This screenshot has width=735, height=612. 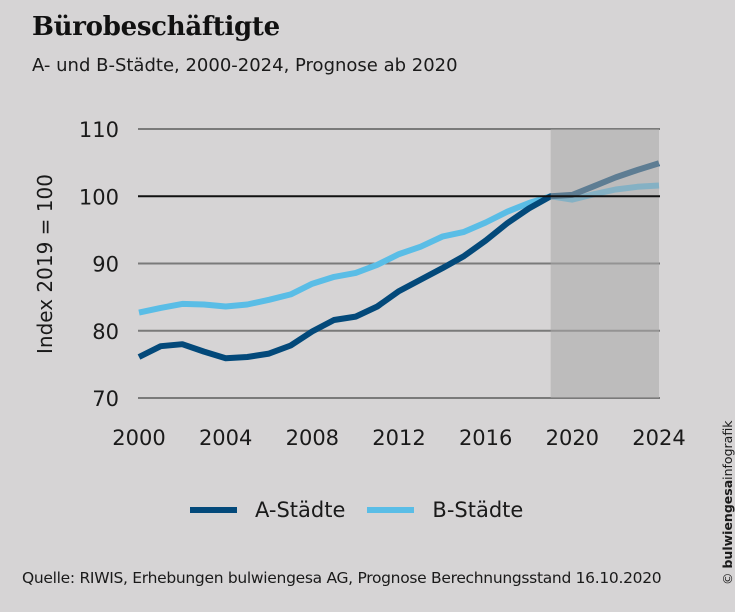 I want to click on x-tick-2008: 2008, so click(x=312, y=438).